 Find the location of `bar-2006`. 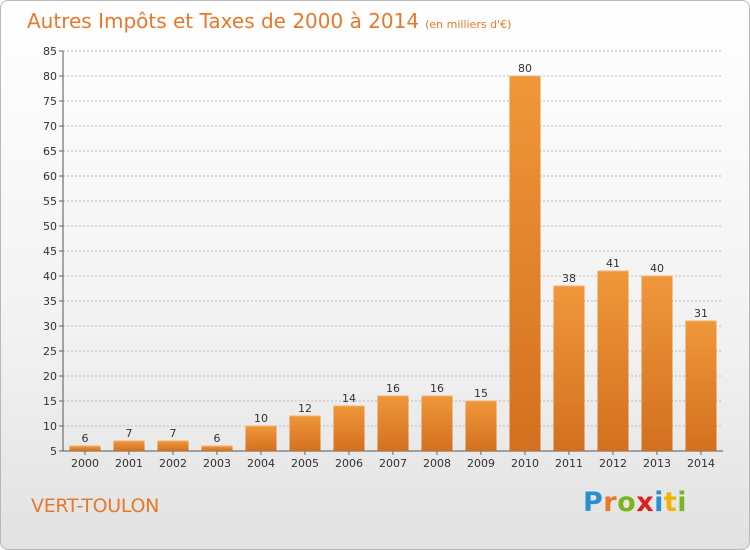

bar-2006 is located at coordinates (349, 428).